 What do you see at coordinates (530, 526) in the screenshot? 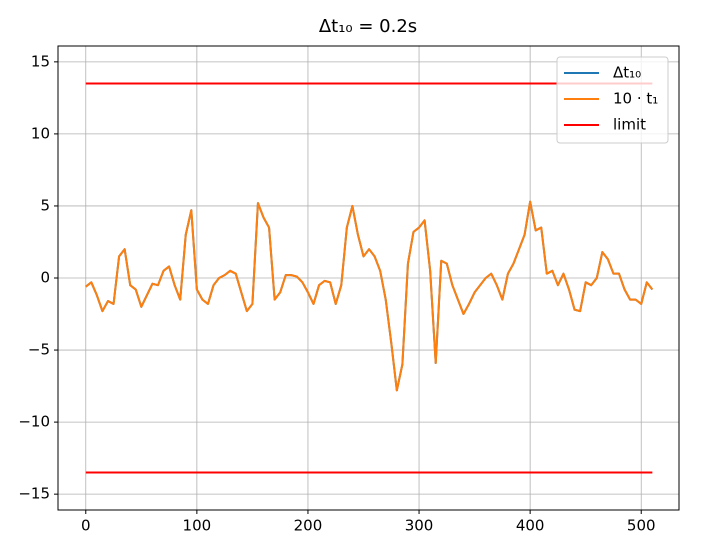
I see `x-tick-label: 400` at bounding box center [530, 526].